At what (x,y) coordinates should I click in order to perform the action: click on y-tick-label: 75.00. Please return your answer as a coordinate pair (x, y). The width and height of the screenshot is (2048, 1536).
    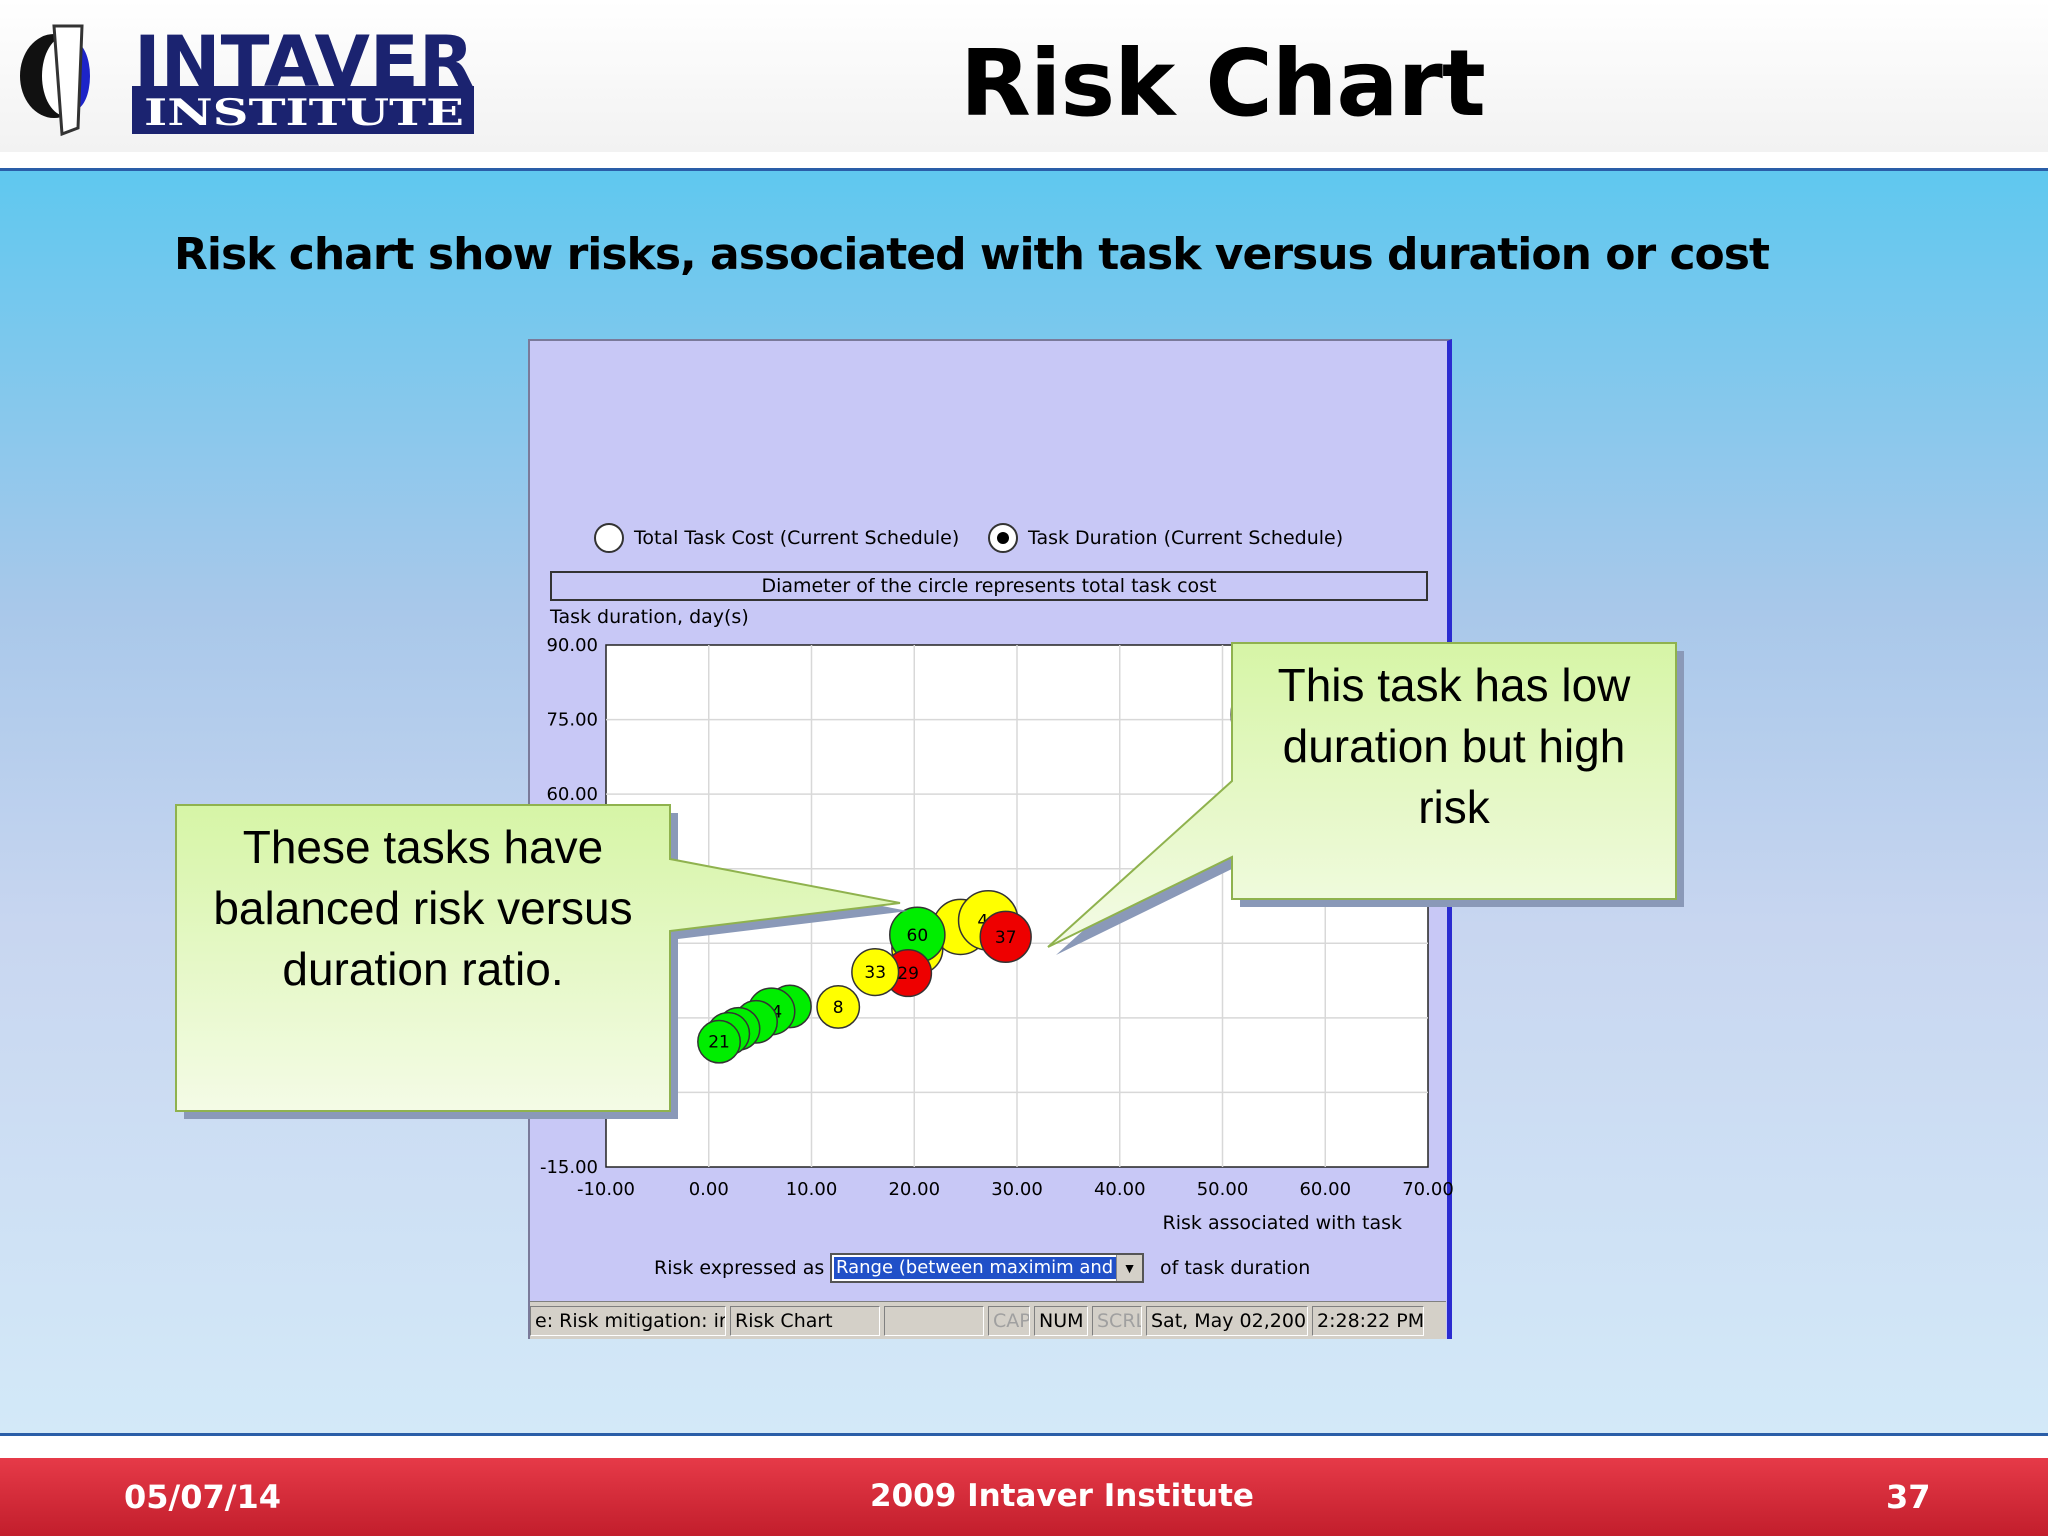
    Looking at the image, I should click on (572, 720).